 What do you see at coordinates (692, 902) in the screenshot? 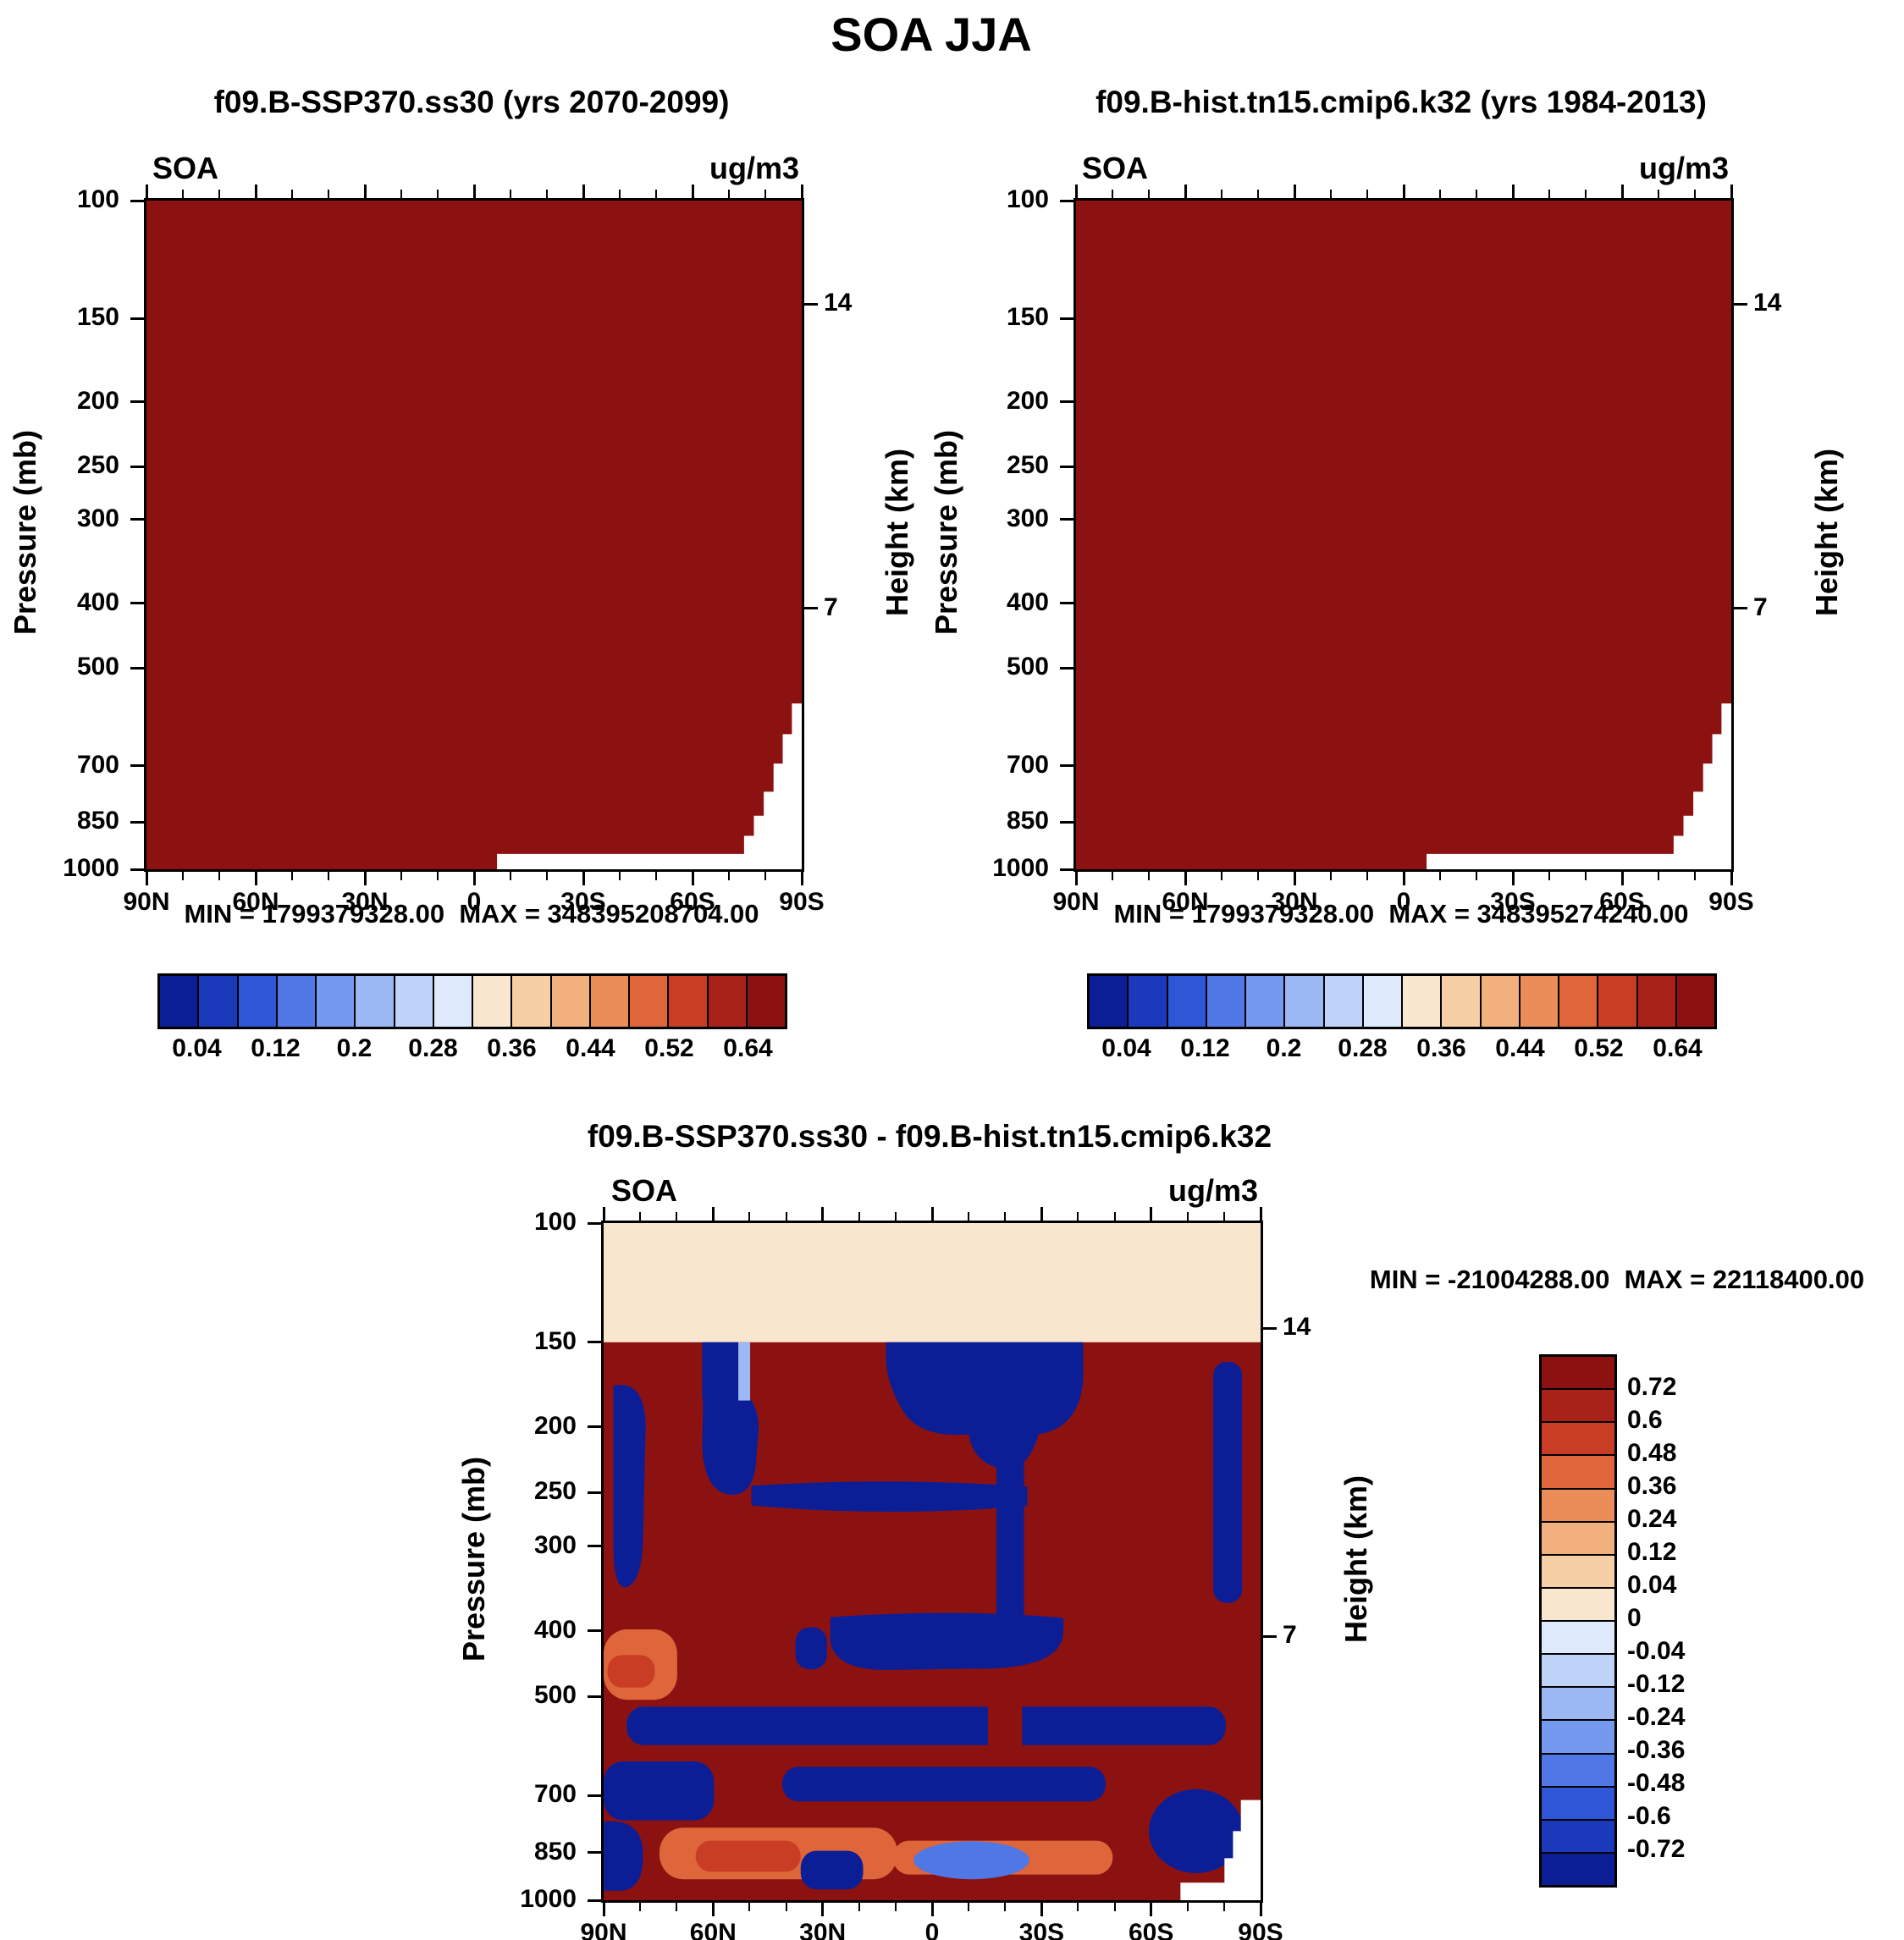
I see `latitude-tick-label: 60S` at bounding box center [692, 902].